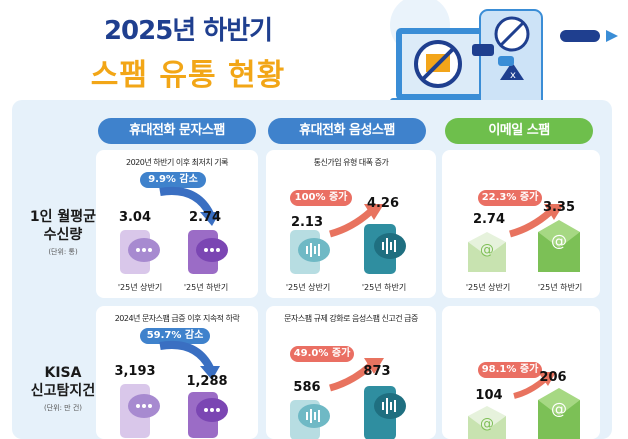  What do you see at coordinates (63, 217) in the screenshot?
I see `row-label-line1: 1인 월평균` at bounding box center [63, 217].